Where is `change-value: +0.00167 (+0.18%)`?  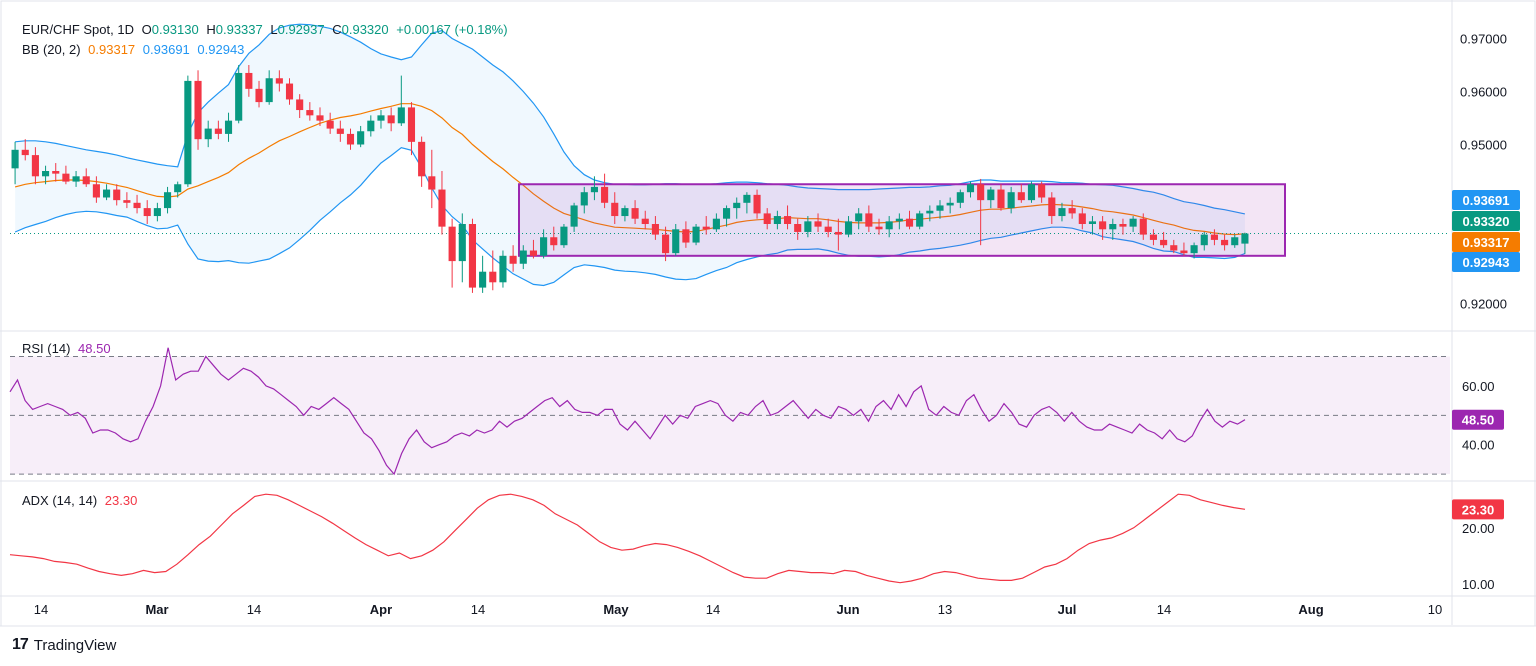 change-value: +0.00167 (+0.18%) is located at coordinates (452, 29).